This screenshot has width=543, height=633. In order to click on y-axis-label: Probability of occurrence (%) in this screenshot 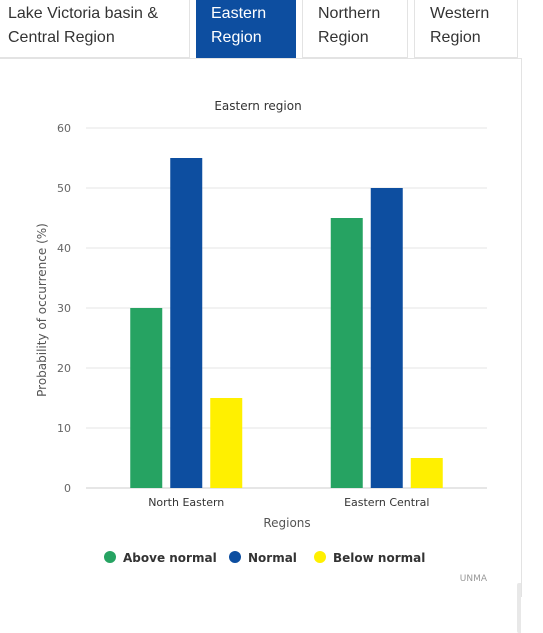, I will do `click(42, 310)`.